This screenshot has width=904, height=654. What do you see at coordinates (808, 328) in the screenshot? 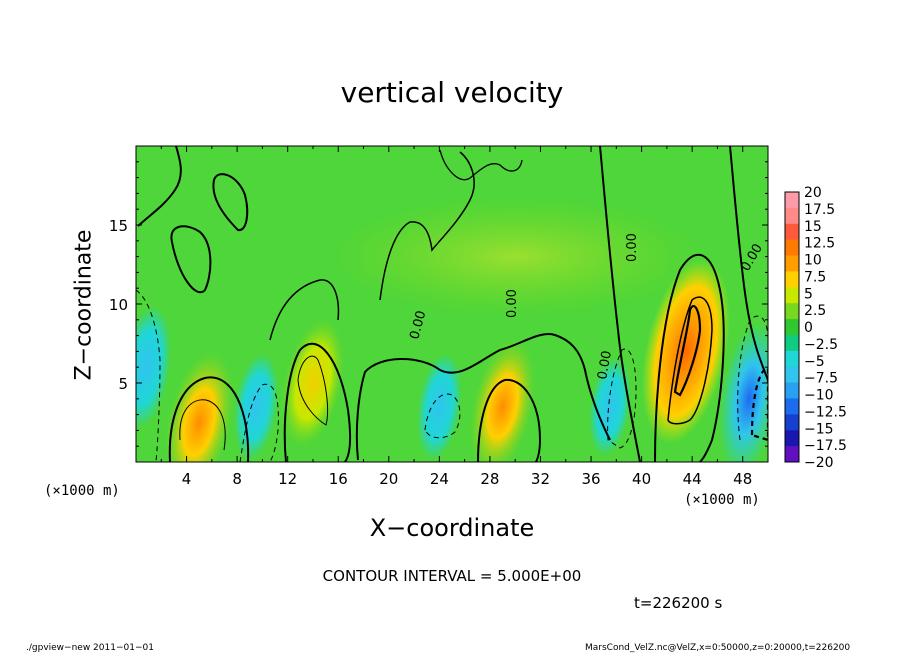
I see `colorbar-label: 0` at bounding box center [808, 328].